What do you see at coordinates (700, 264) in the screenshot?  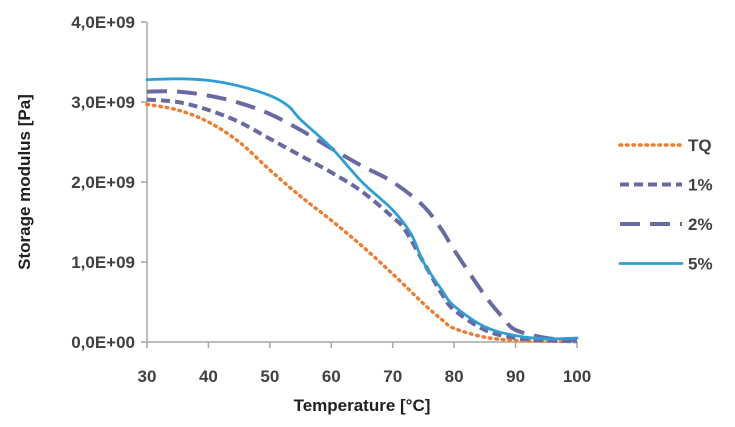 I see `legend-label: 5%` at bounding box center [700, 264].